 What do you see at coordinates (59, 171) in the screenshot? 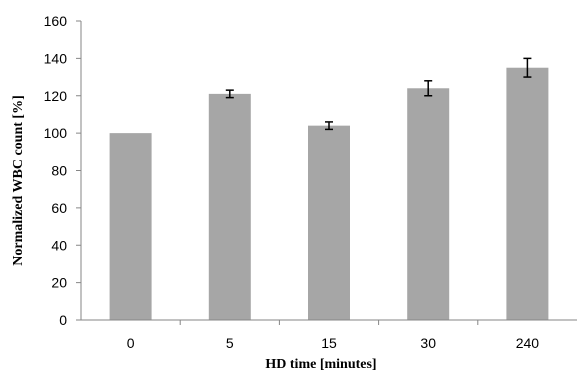
I see `y-tick-label: 80` at bounding box center [59, 171].